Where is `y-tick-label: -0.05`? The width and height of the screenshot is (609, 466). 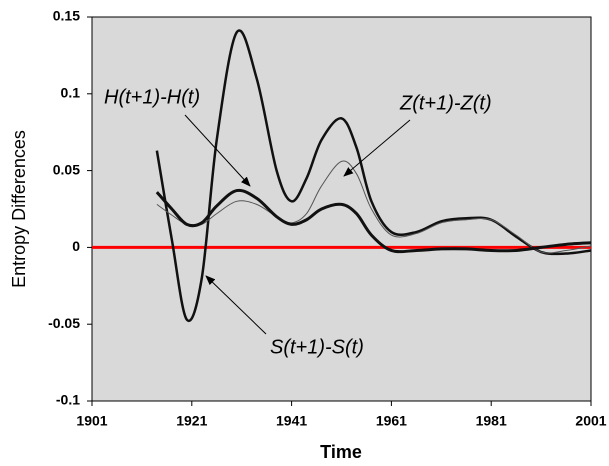
y-tick-label: -0.05 is located at coordinates (64, 323).